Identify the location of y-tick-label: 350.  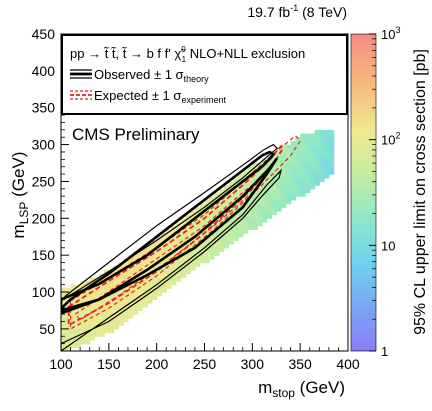
(44, 108).